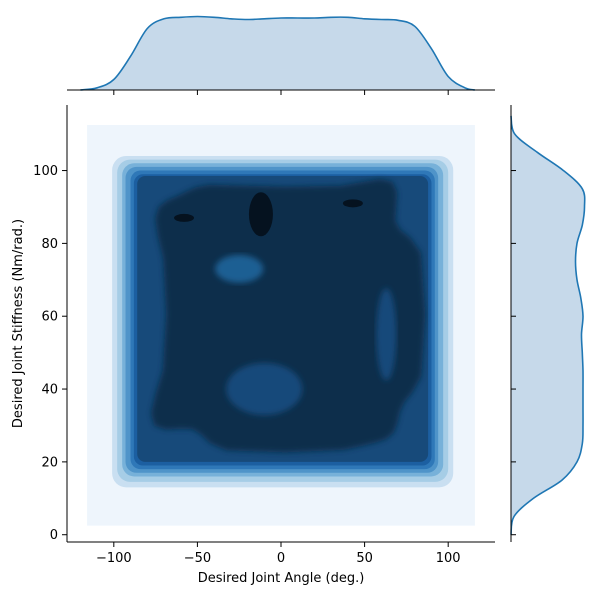 The height and width of the screenshot is (600, 600). What do you see at coordinates (281, 558) in the screenshot?
I see `x-tick-label: 0` at bounding box center [281, 558].